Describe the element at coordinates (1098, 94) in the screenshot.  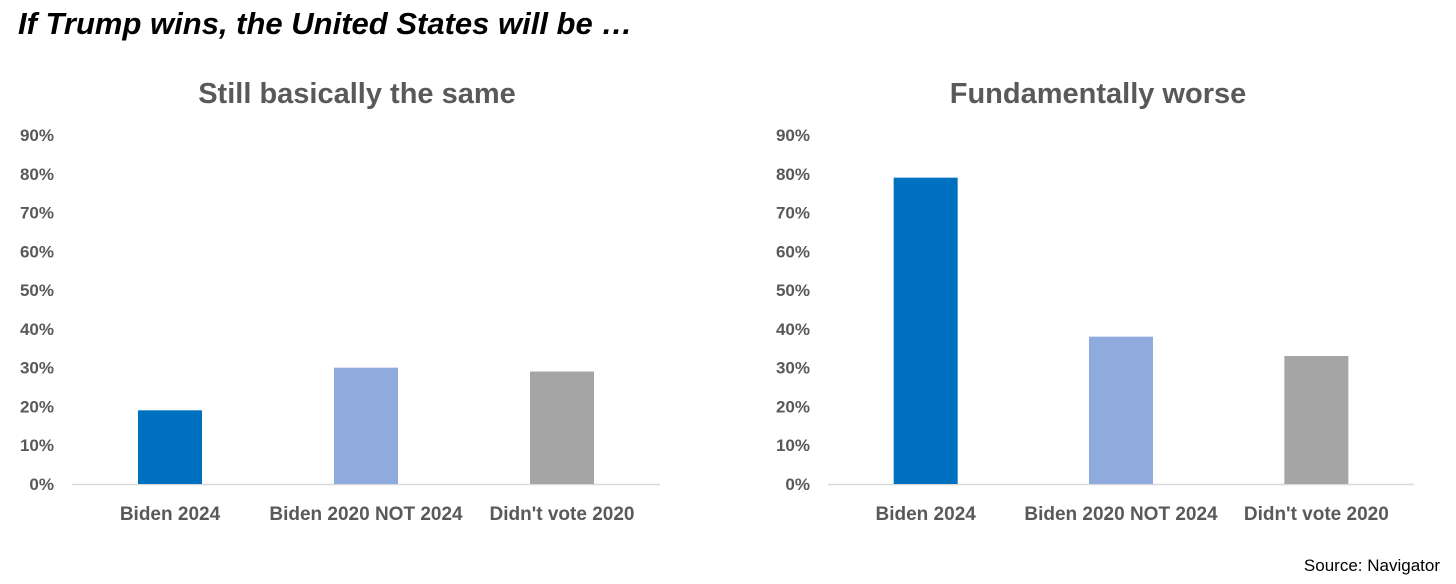
I see `chart-title: Fundamentally worse` at that location.